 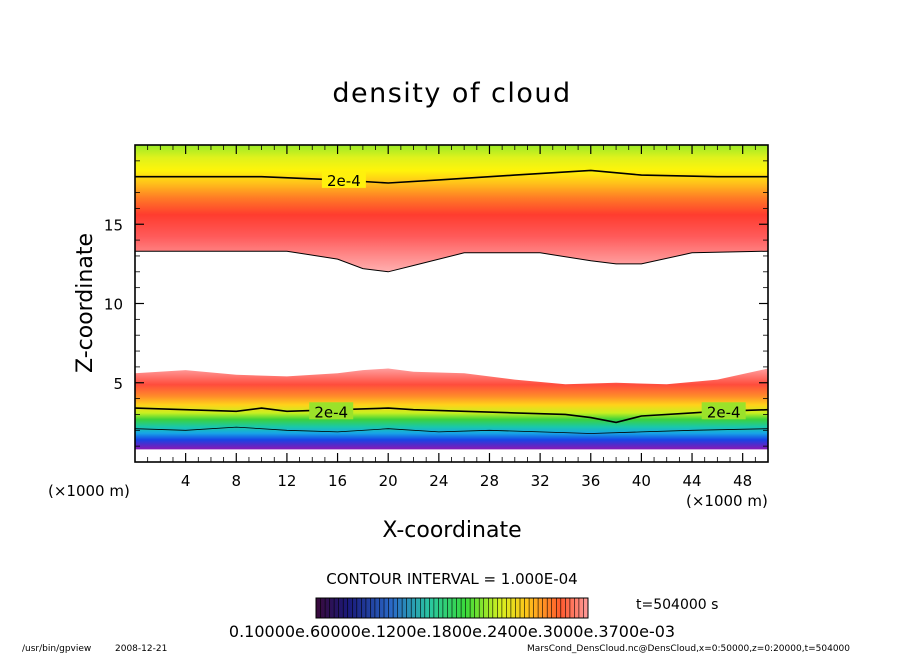 I want to click on y-tick-label: 10, so click(x=113, y=305).